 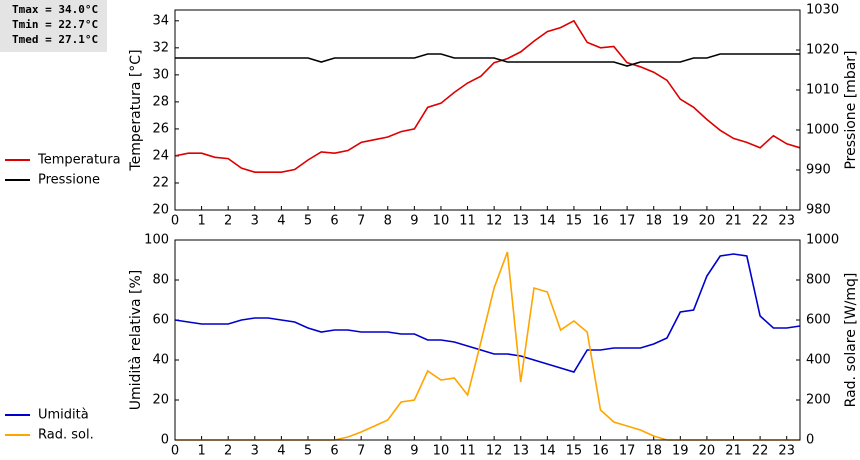 What do you see at coordinates (165, 440) in the screenshot?
I see `y-tick-label: 0` at bounding box center [165, 440].